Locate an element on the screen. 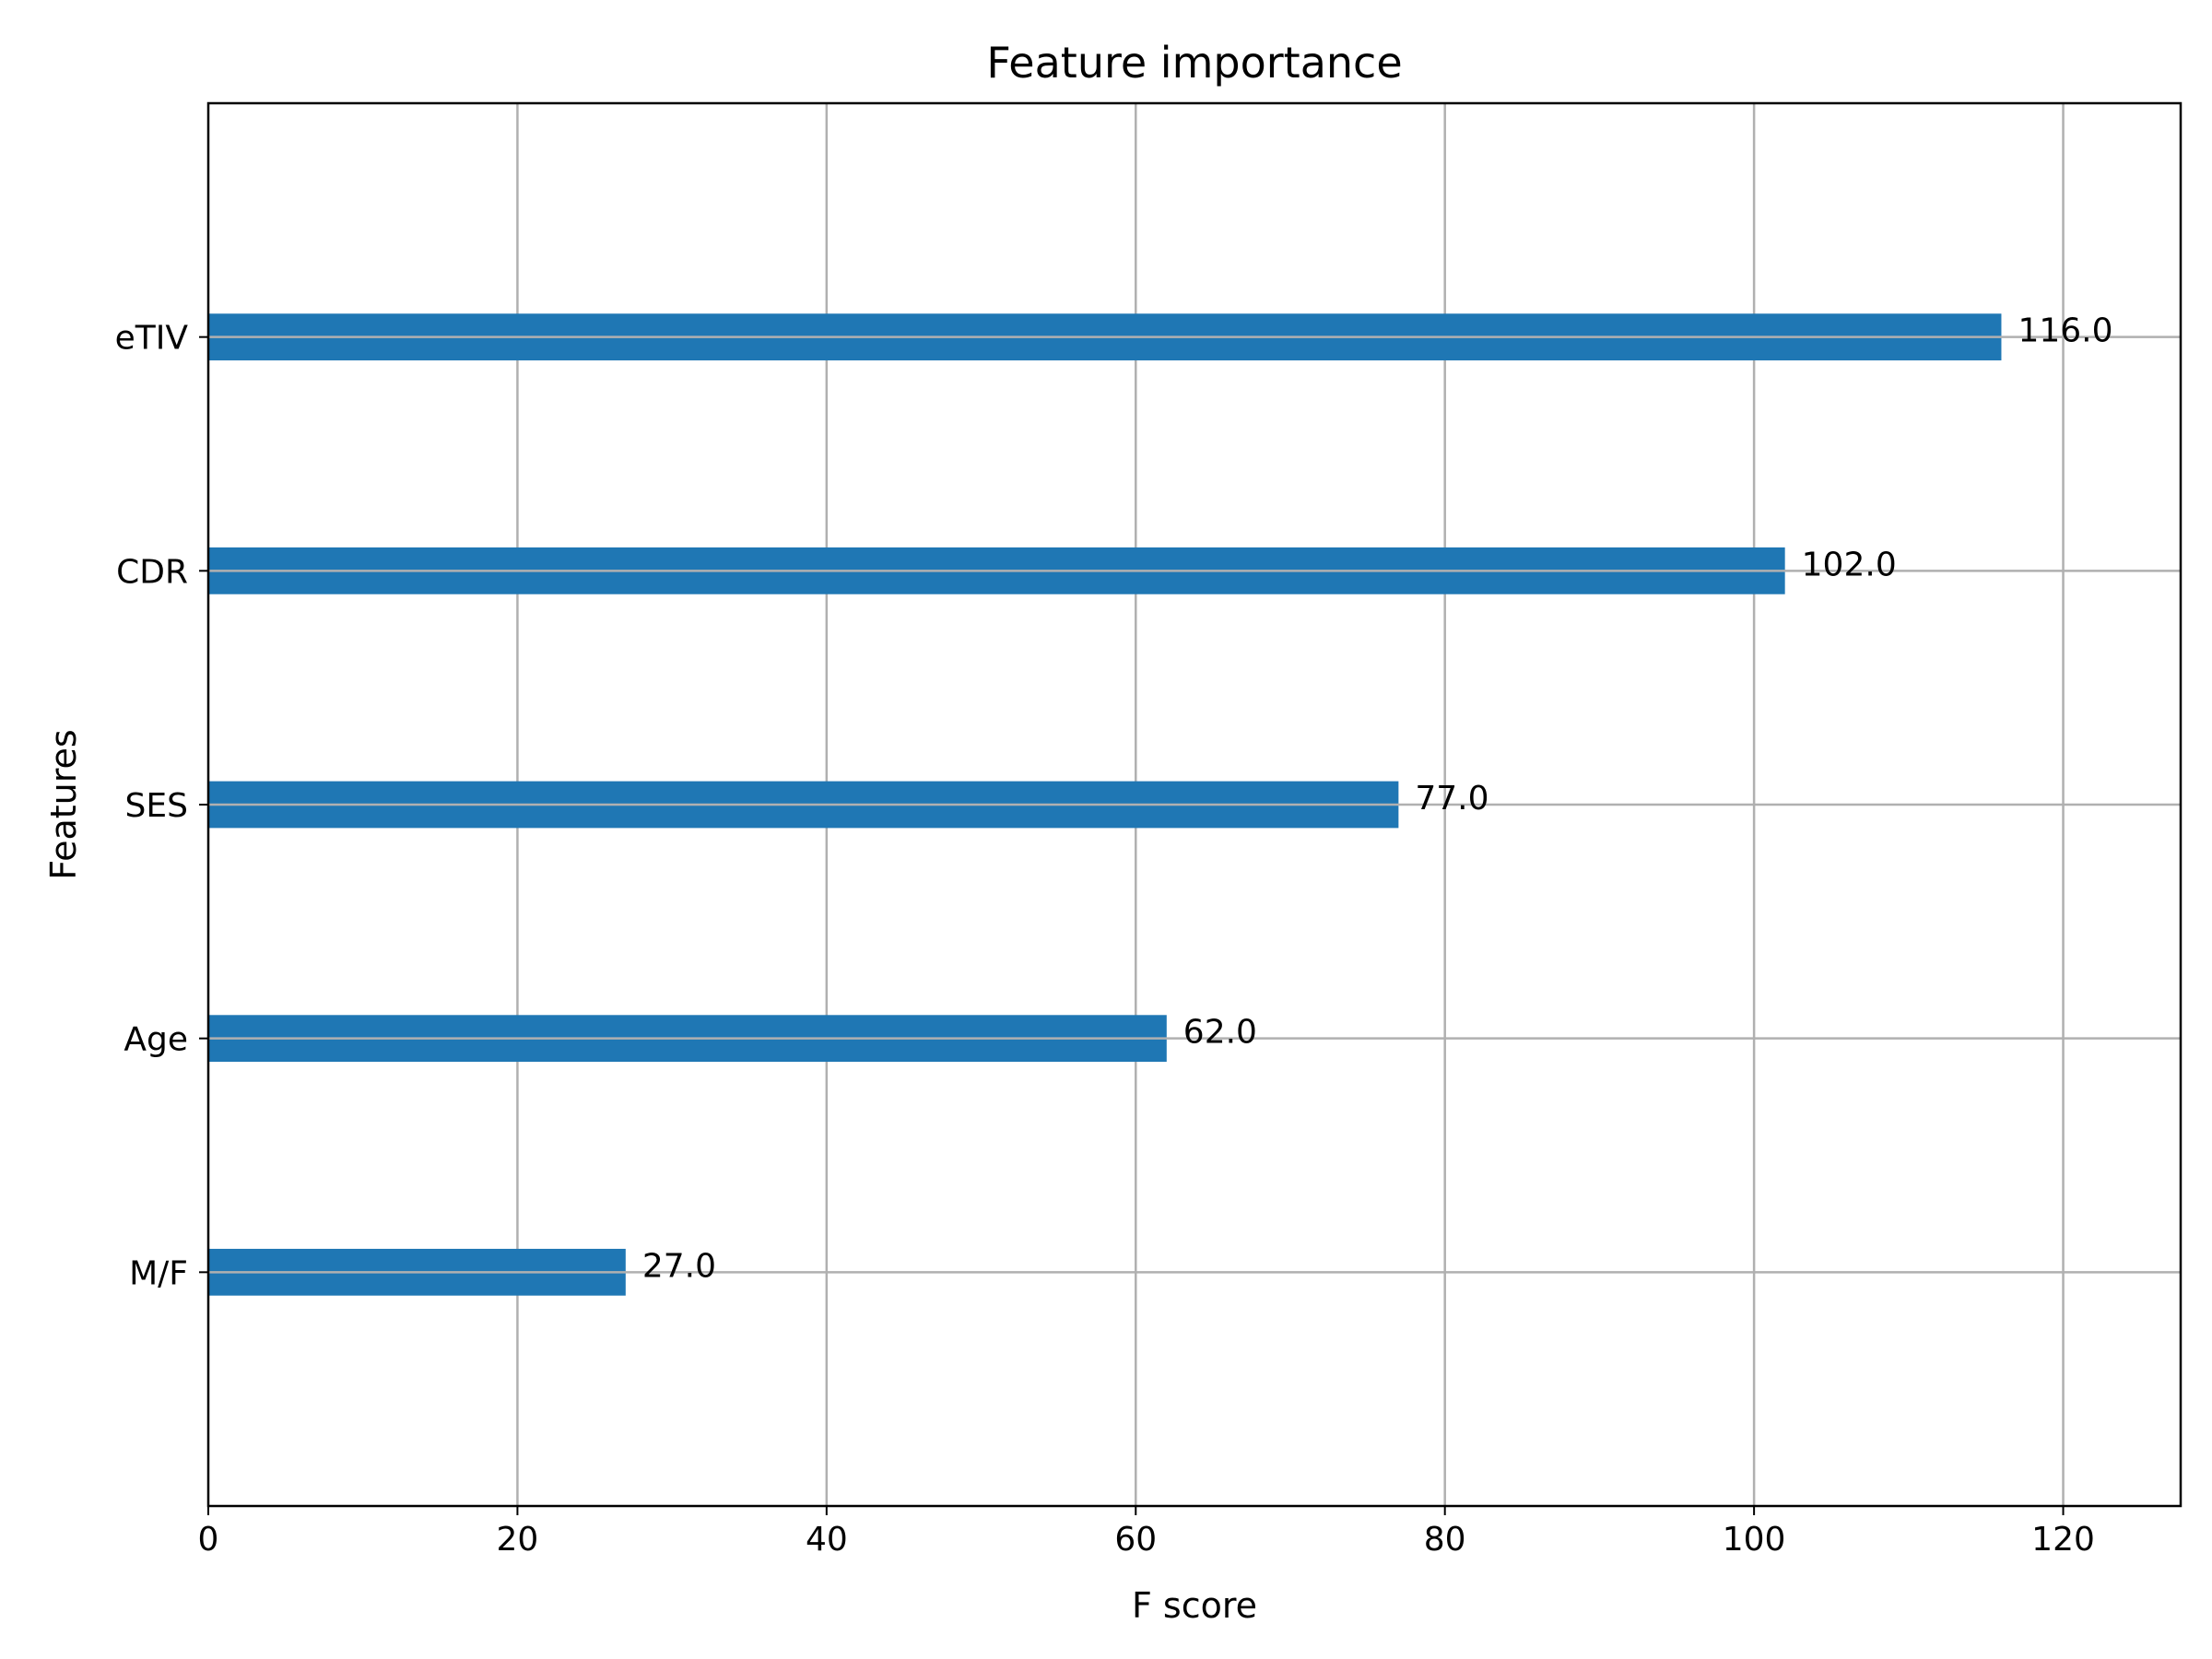  y-axis-title: Features is located at coordinates (63, 804).